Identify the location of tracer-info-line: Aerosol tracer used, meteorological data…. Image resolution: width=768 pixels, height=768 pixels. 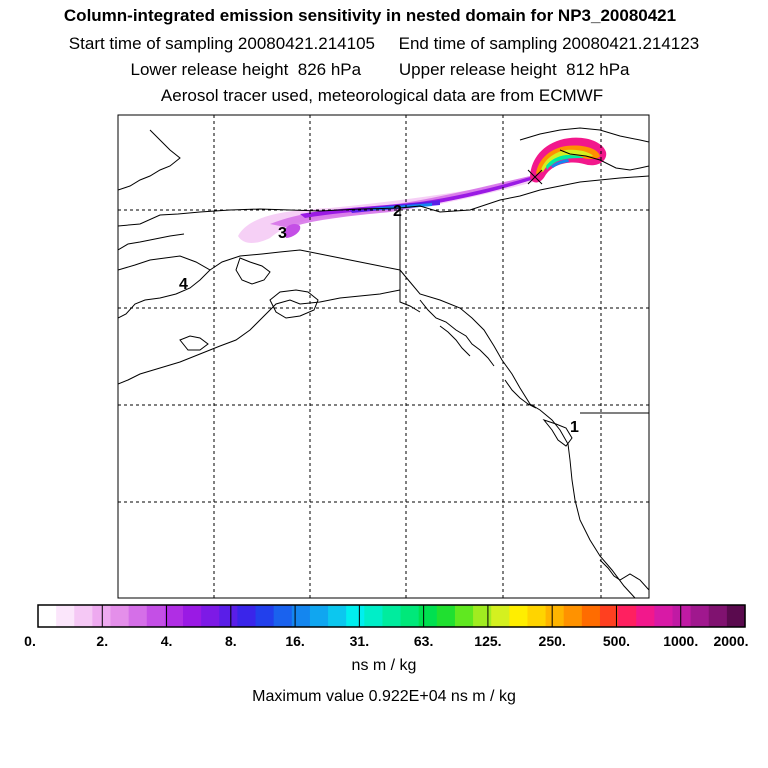
(382, 95).